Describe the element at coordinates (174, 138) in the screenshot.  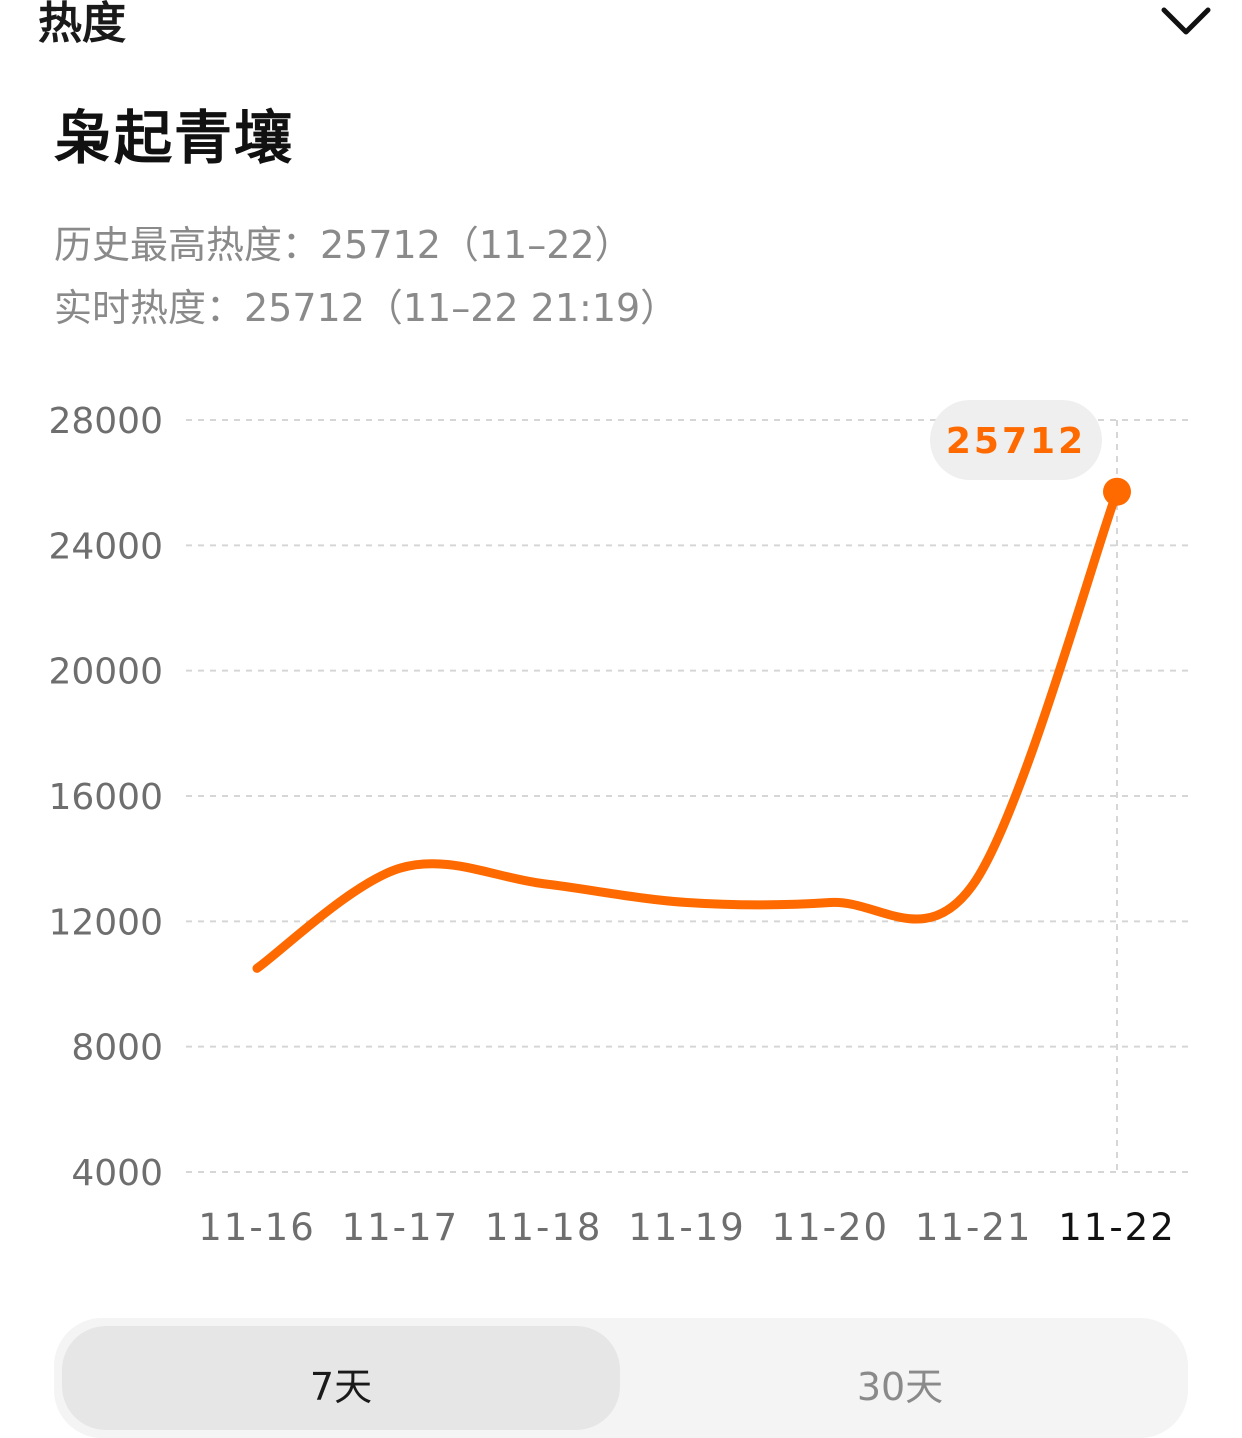
I see `topic-title: 枭起青壤` at that location.